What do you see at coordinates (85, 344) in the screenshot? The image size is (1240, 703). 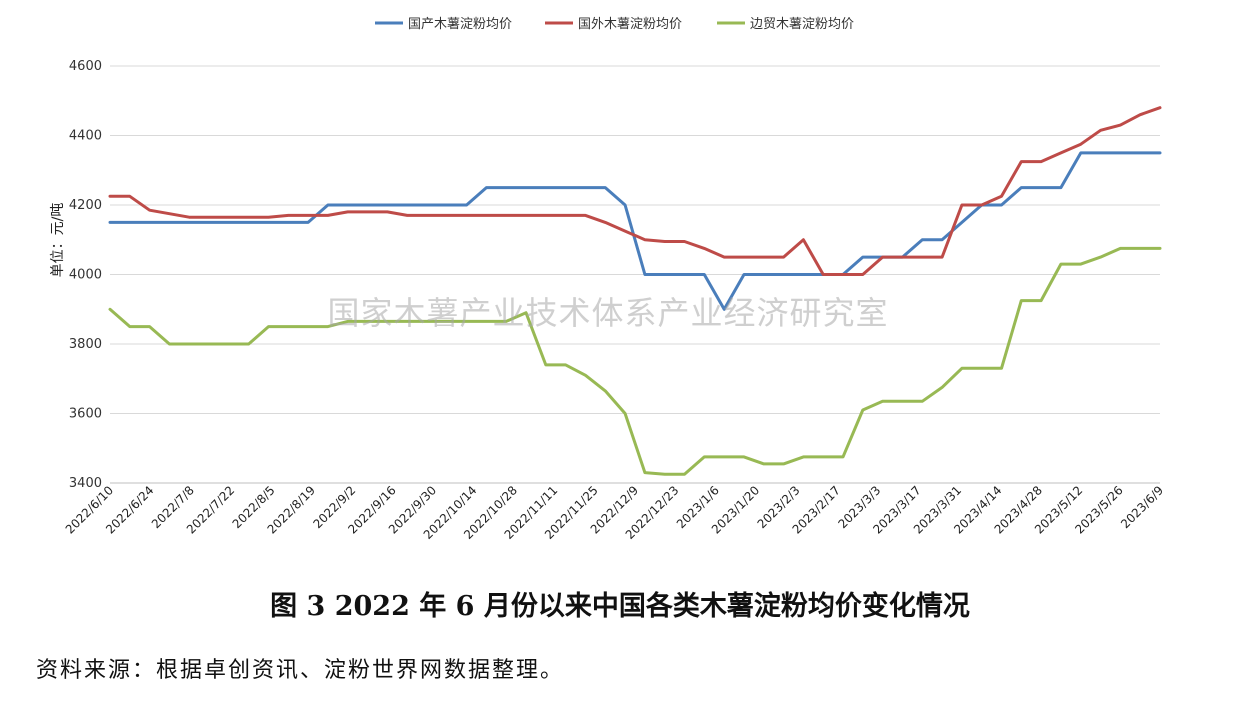 I see `y-tick-label: 3800` at bounding box center [85, 344].